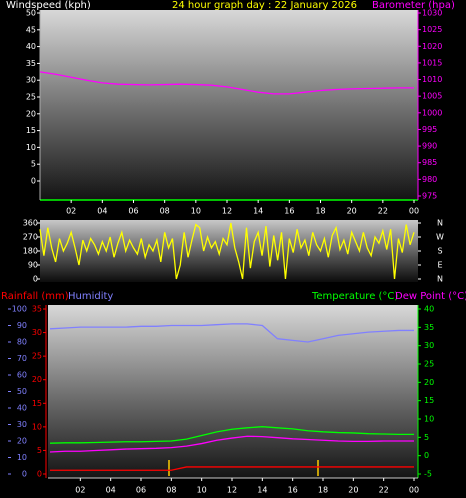 The height and width of the screenshot is (498, 466). I want to click on y2-tick-label: 1010, so click(432, 79).